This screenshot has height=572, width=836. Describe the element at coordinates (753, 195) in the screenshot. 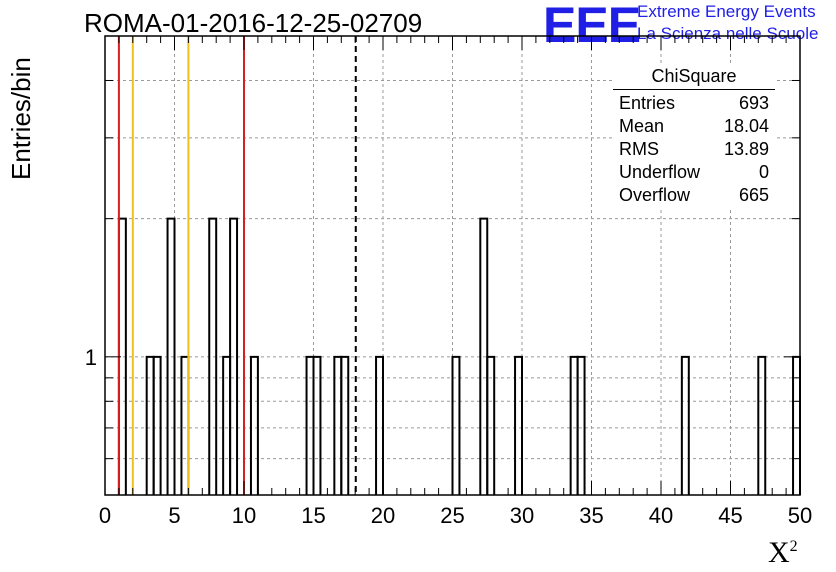

I see `stats-value: 665` at that location.